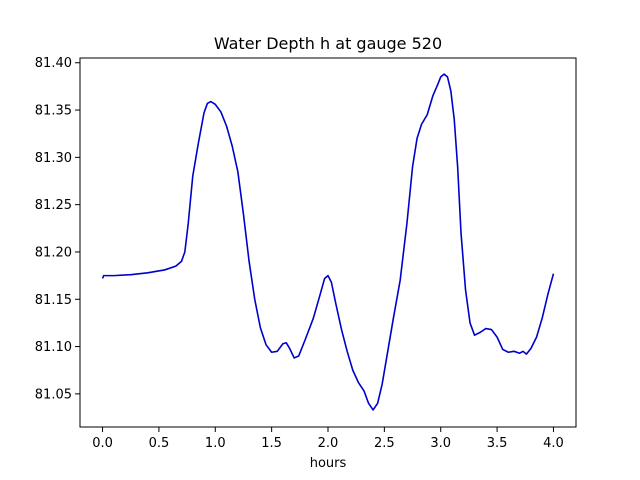 Image resolution: width=640 pixels, height=480 pixels. I want to click on y-tick-label: 81.05, so click(53, 394).